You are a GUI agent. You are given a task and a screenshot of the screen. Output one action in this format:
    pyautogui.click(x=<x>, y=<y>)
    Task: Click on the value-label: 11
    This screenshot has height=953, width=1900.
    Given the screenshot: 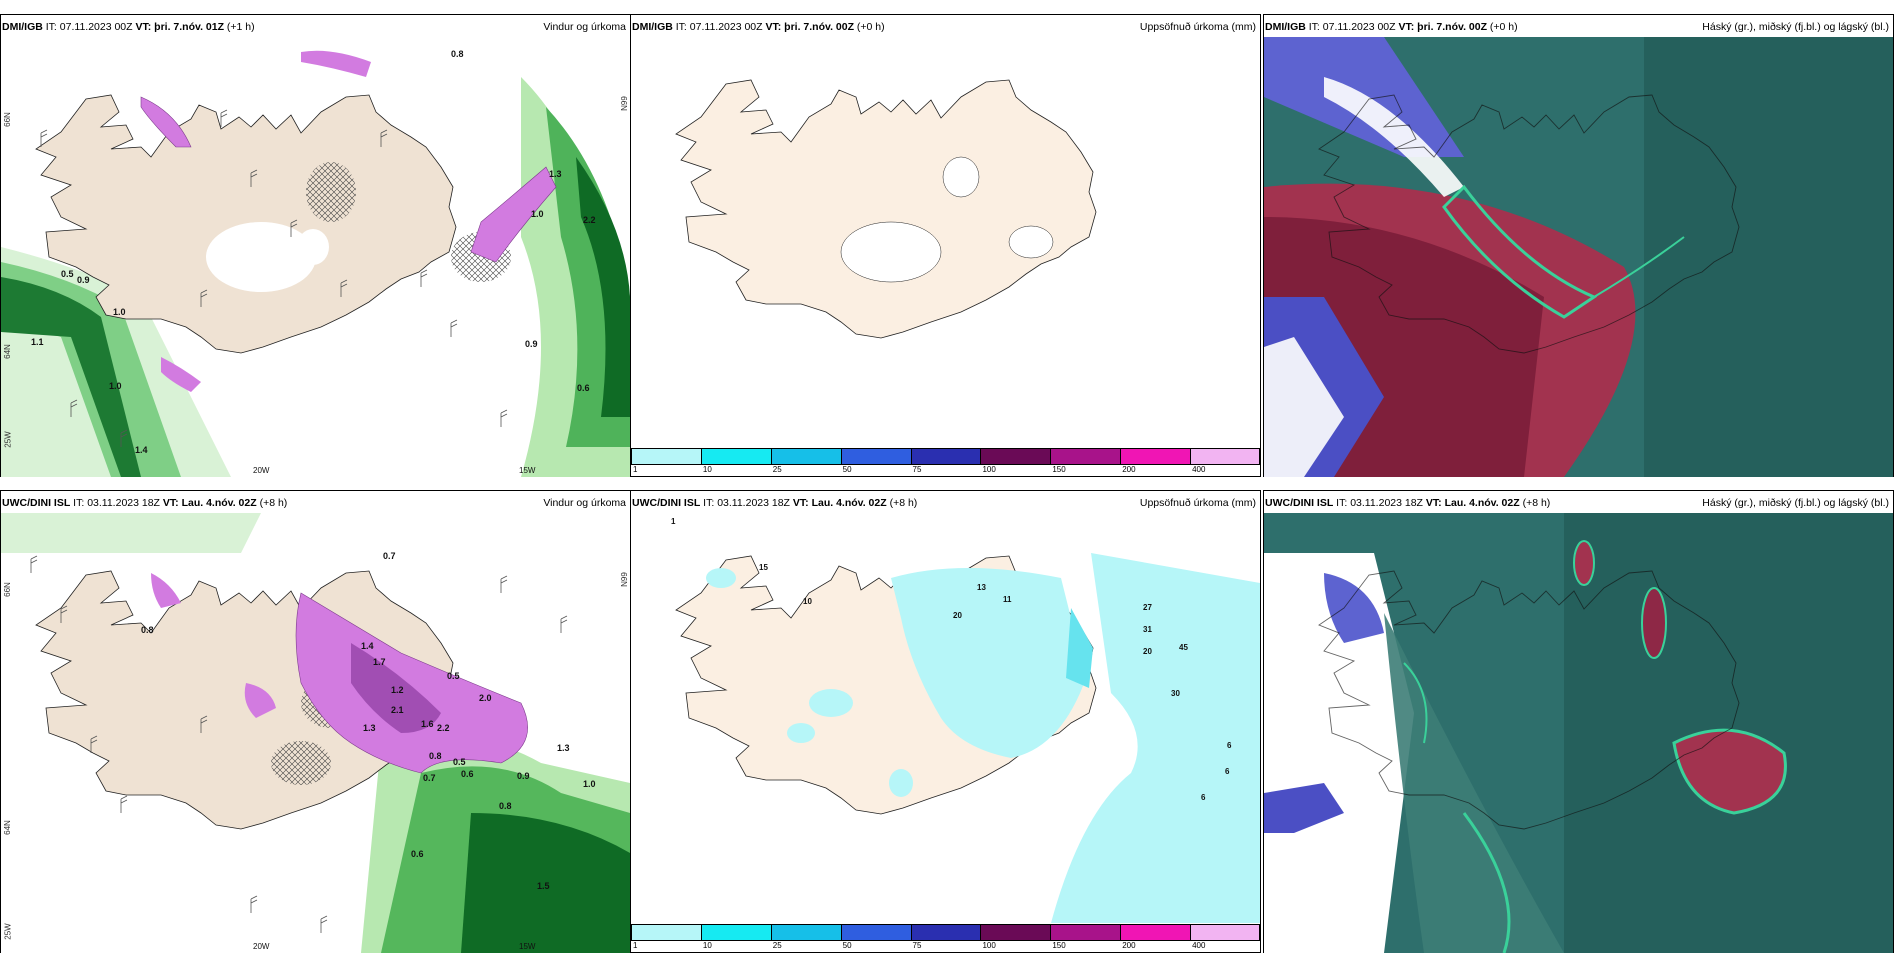 What is the action you would take?
    pyautogui.click(x=1007, y=599)
    